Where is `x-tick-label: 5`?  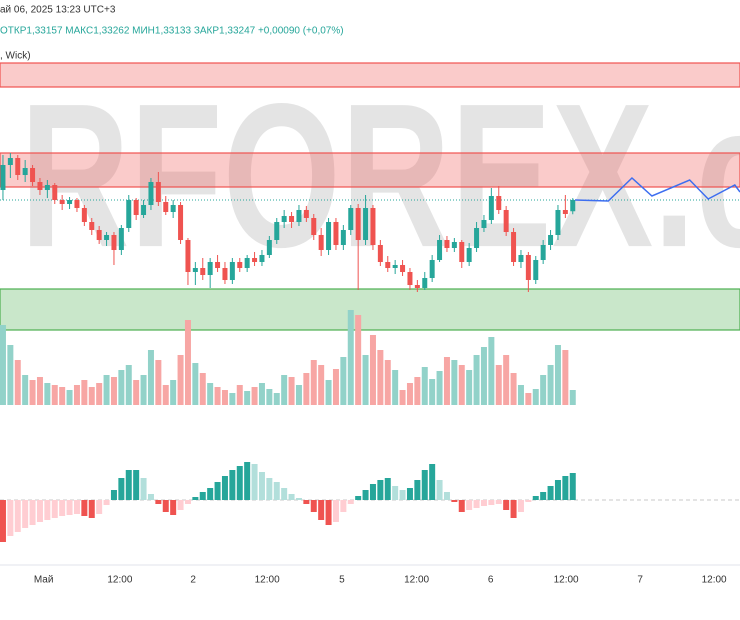
x-tick-label: 5 is located at coordinates (342, 580).